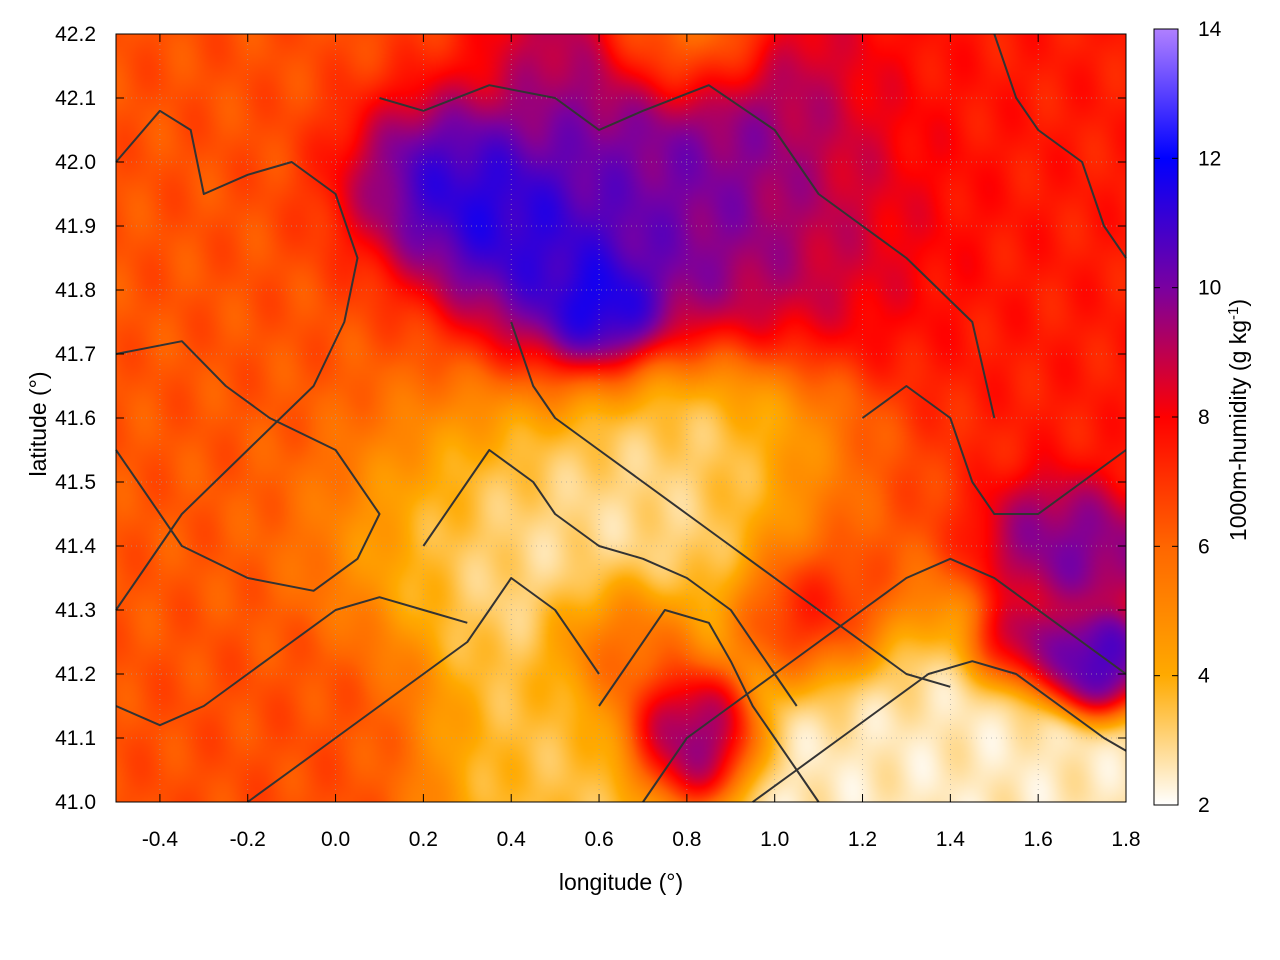 Image resolution: width=1280 pixels, height=960 pixels. I want to click on x-tick-label: 1.8, so click(1125, 839).